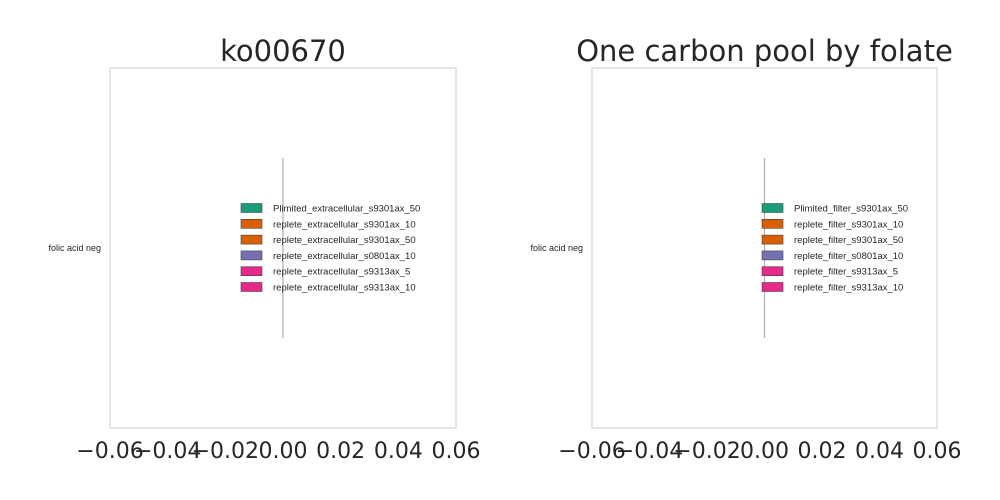  Describe the element at coordinates (283, 51) in the screenshot. I see `chart1-title: ko00670` at that location.